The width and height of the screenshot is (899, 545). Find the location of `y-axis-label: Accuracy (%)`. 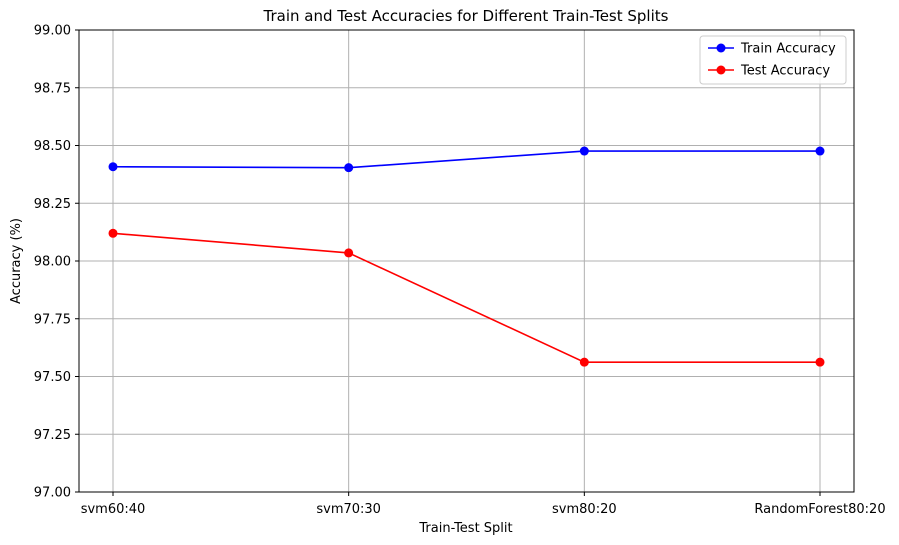

y-axis-label: Accuracy (%) is located at coordinates (16, 261).